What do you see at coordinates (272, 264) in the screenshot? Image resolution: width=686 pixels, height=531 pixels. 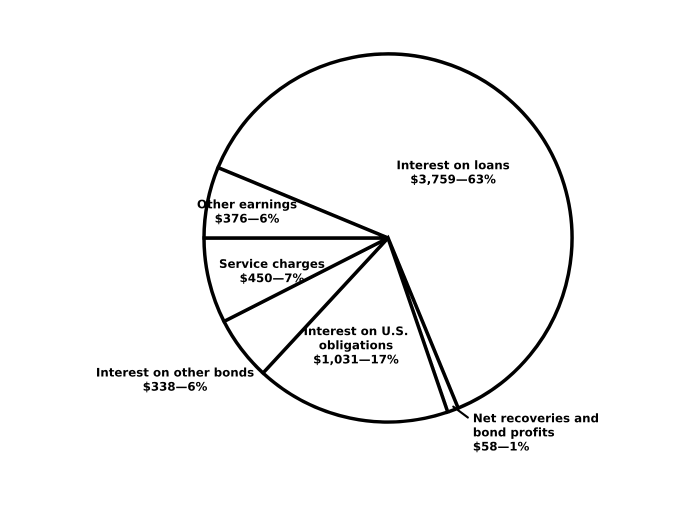 I see `slice-label: Service charges` at bounding box center [272, 264].